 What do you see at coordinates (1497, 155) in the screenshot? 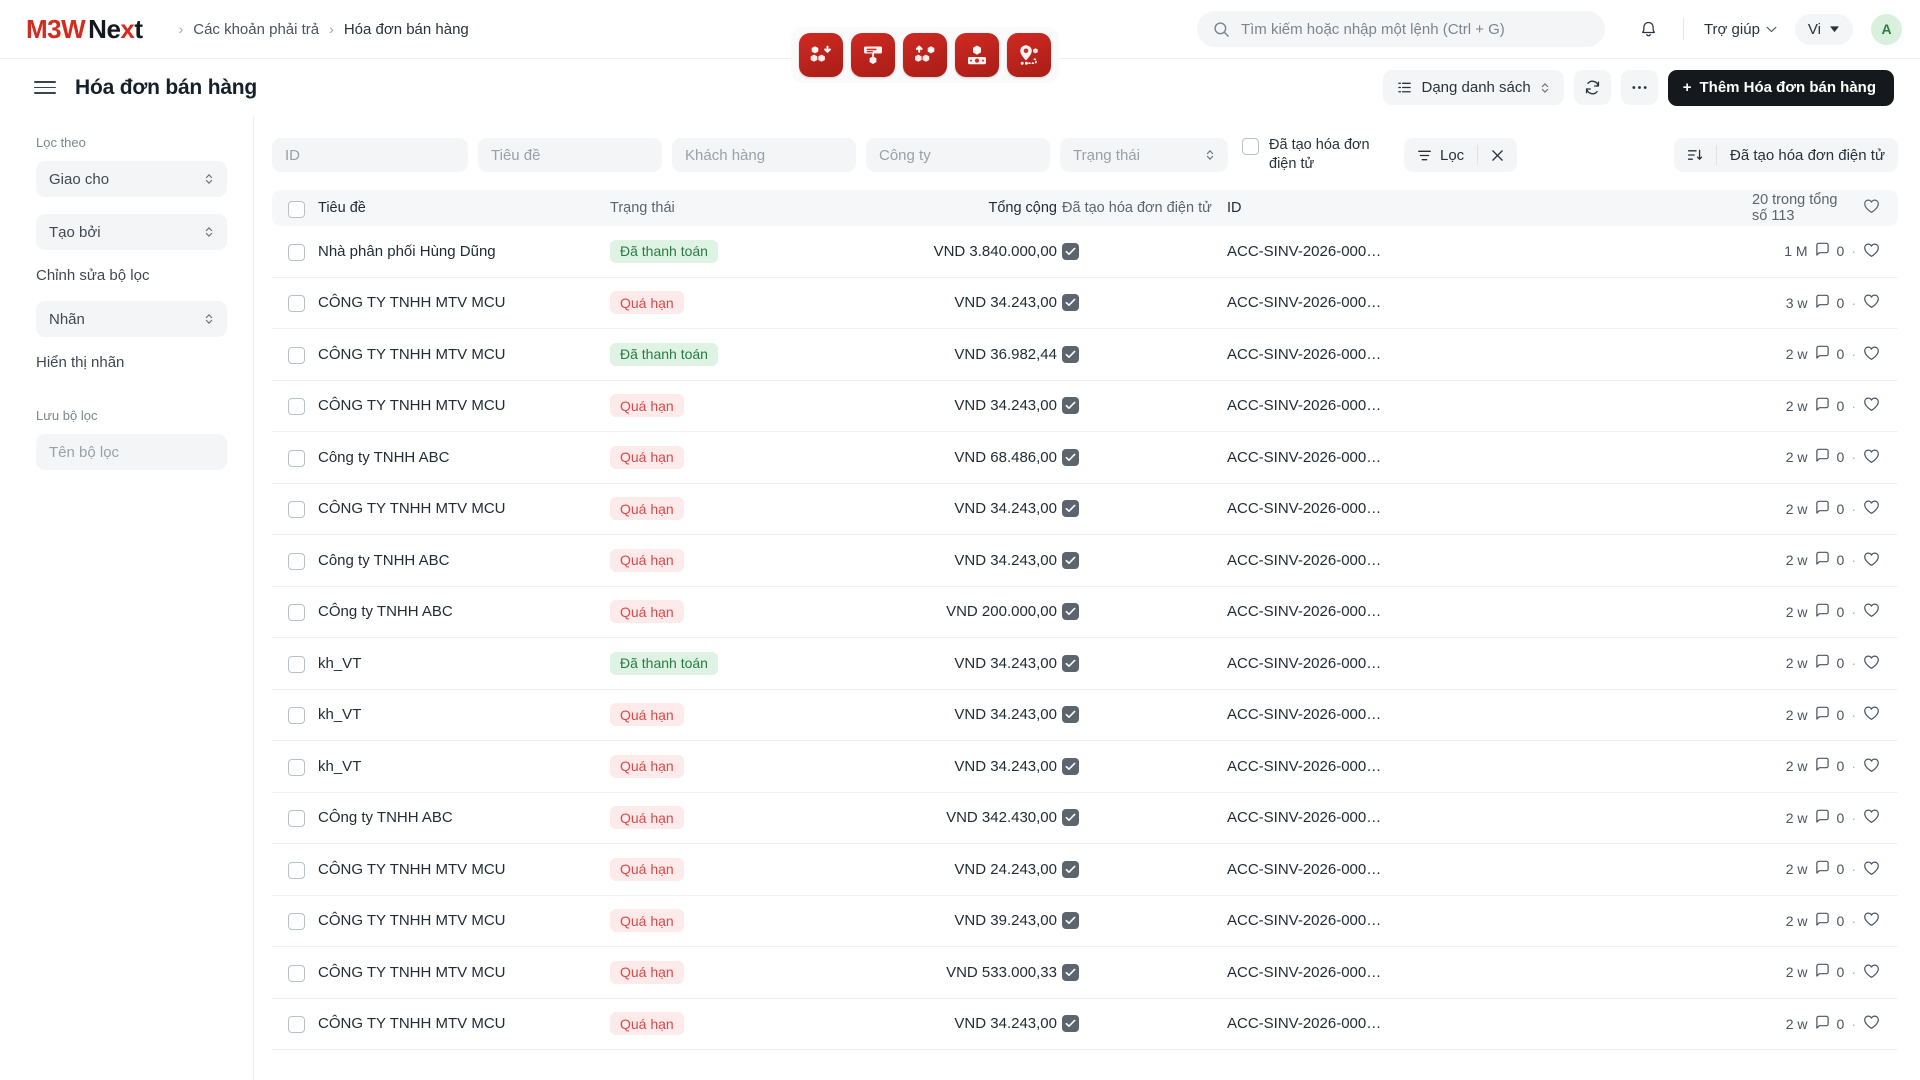
I see `close-icon` at bounding box center [1497, 155].